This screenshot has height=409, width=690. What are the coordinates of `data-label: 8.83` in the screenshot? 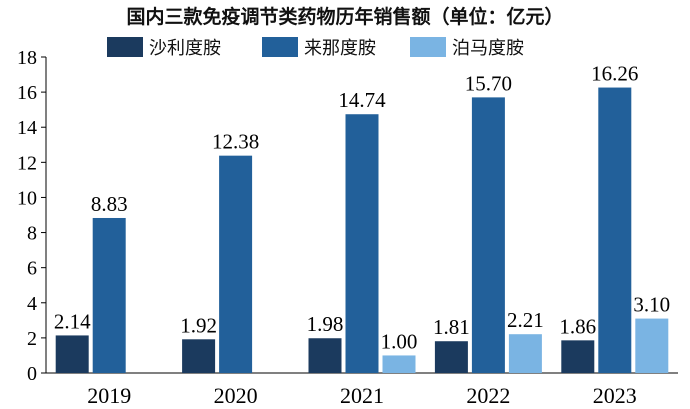 It's located at (109, 204).